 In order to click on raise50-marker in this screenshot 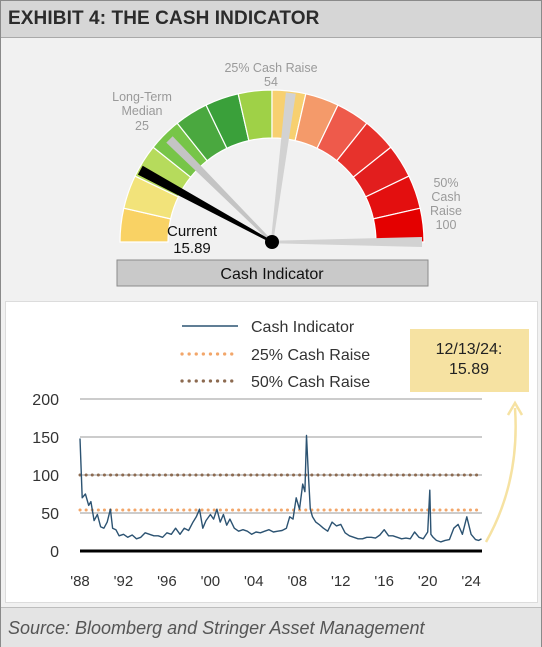, I will do `click(347, 242)`.